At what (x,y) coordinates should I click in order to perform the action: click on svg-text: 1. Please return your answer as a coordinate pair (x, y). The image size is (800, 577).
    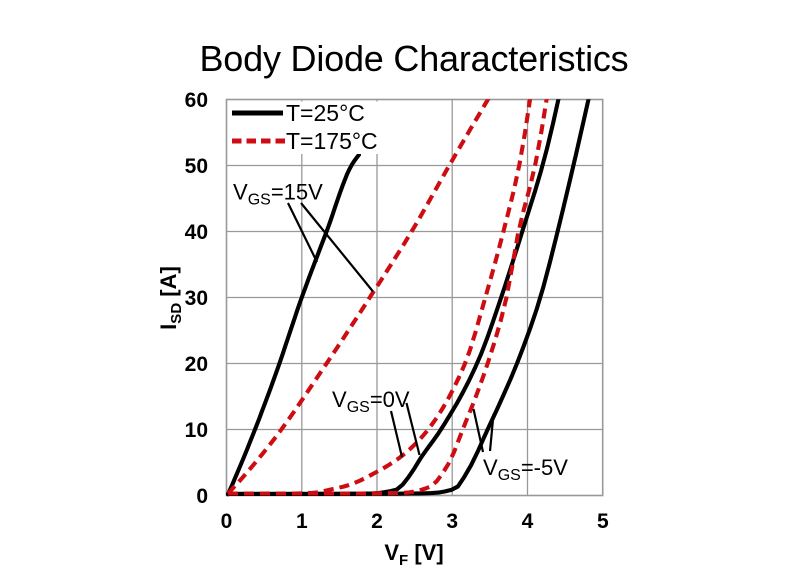
    Looking at the image, I should click on (302, 521).